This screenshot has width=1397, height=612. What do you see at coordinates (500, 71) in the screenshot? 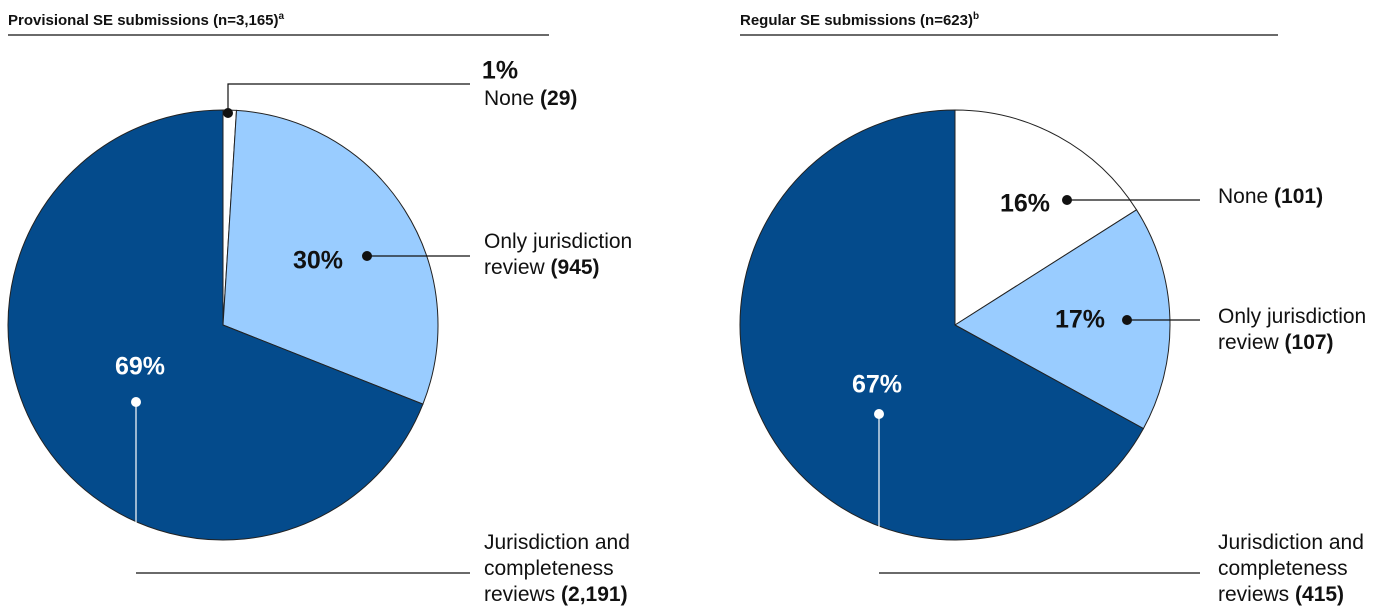
I see `percent-label: 1%` at bounding box center [500, 71].